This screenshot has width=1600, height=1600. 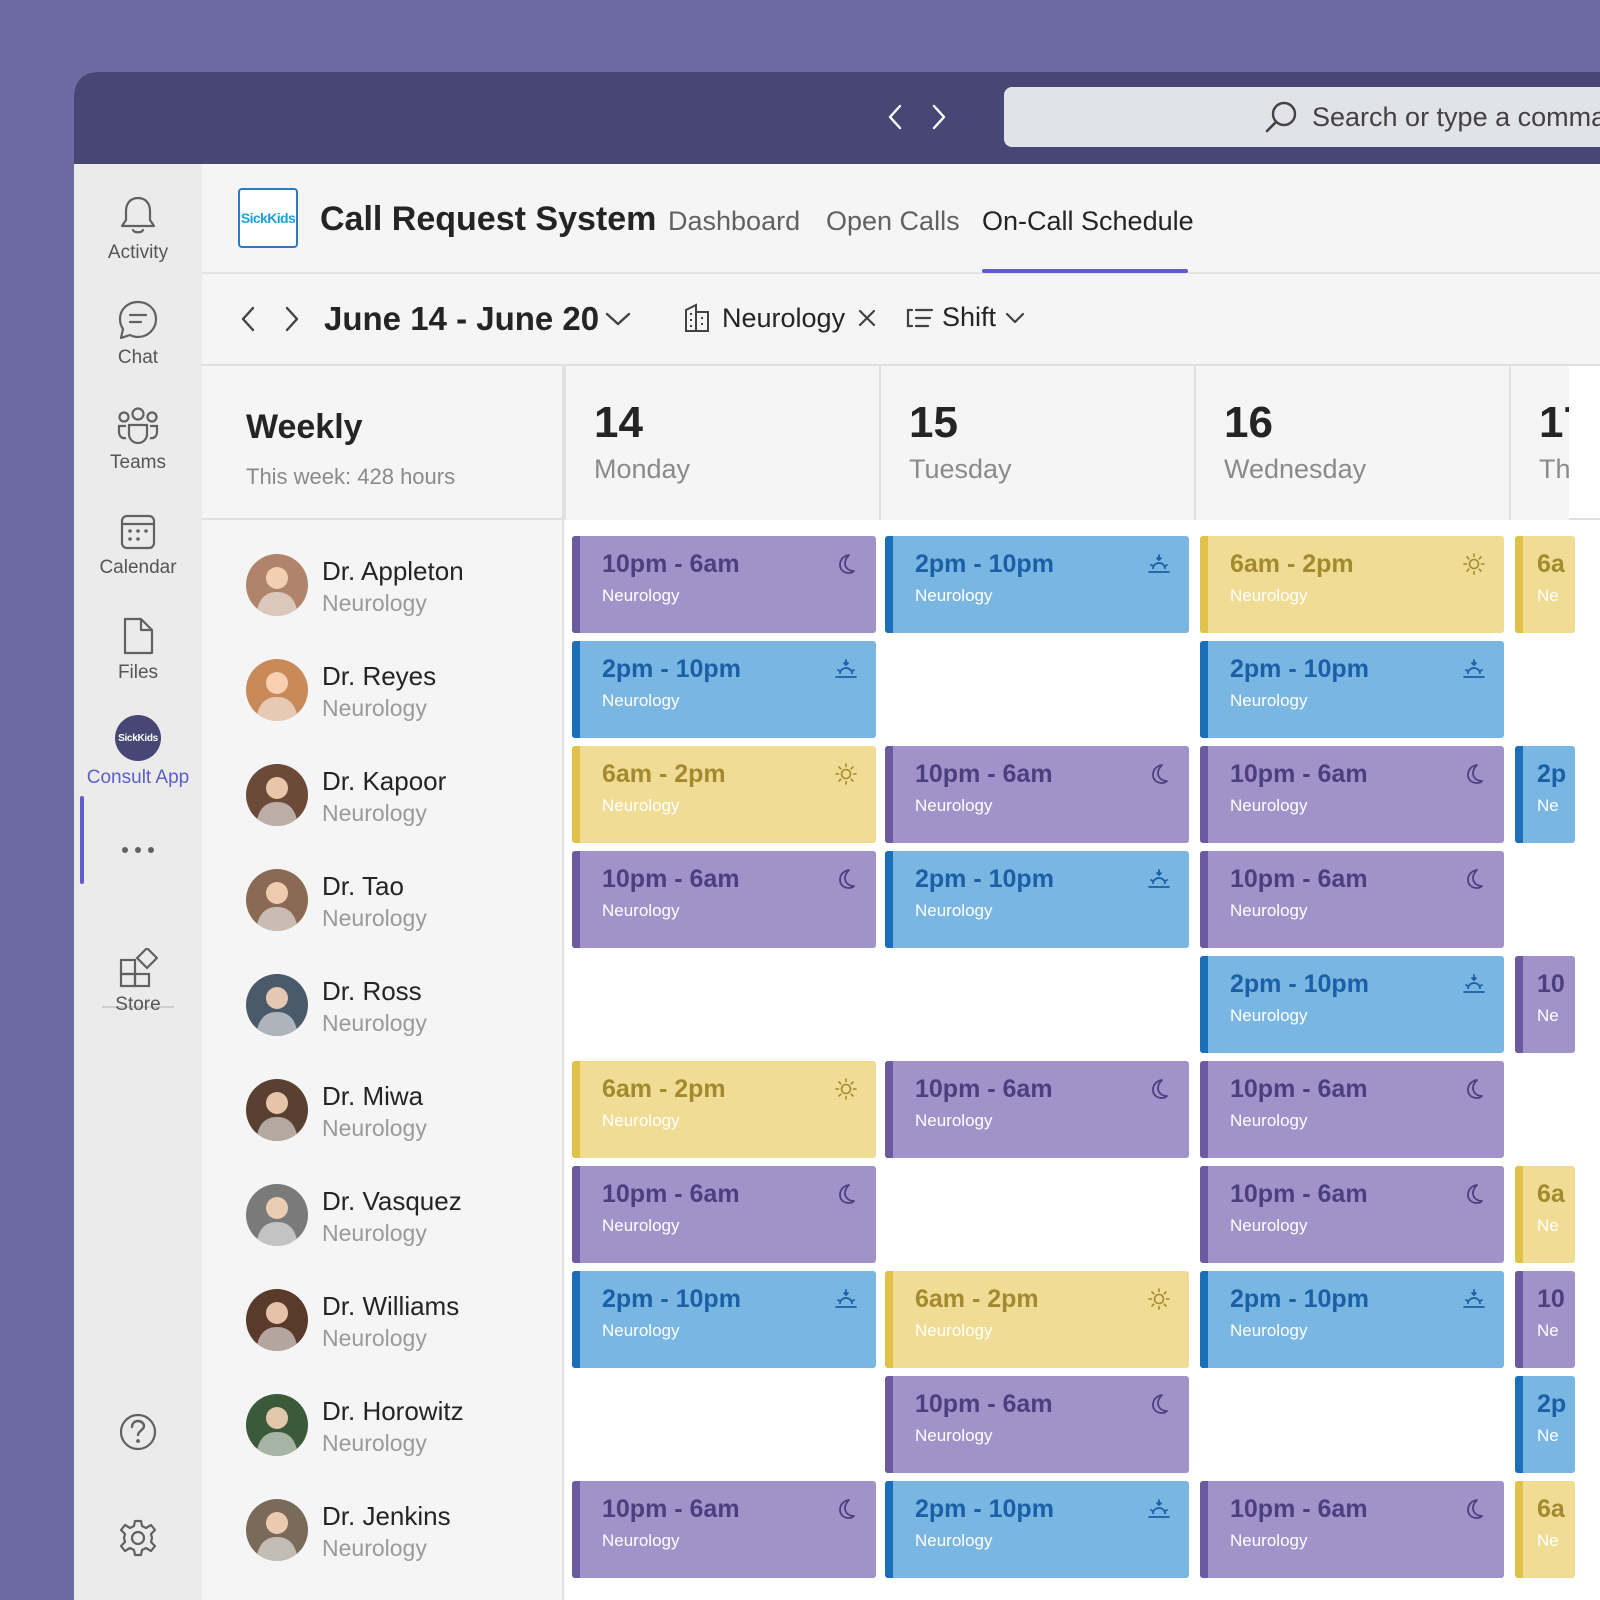 What do you see at coordinates (138, 844) in the screenshot?
I see `more-apps-button` at bounding box center [138, 844].